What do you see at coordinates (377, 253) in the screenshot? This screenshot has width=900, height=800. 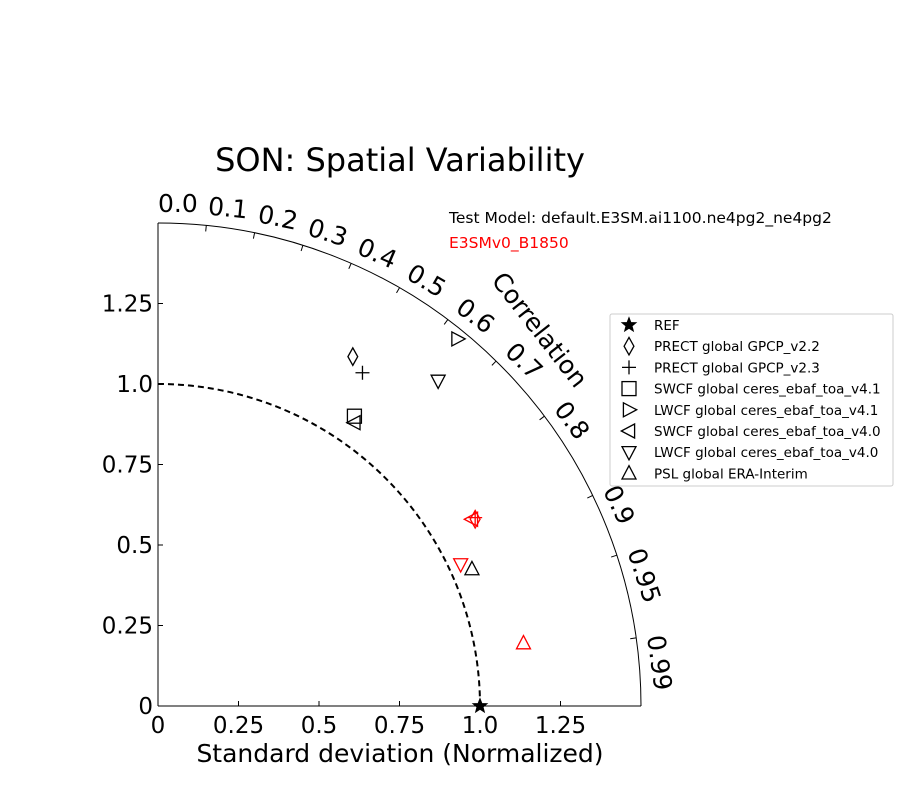 I see `correlation-tick-label: 0.4` at bounding box center [377, 253].